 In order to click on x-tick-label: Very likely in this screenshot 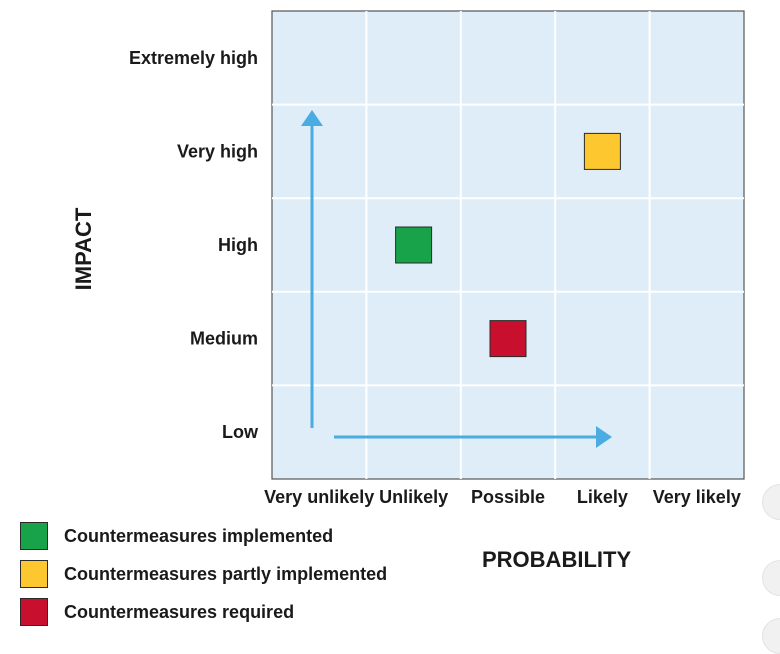, I will do `click(697, 497)`.